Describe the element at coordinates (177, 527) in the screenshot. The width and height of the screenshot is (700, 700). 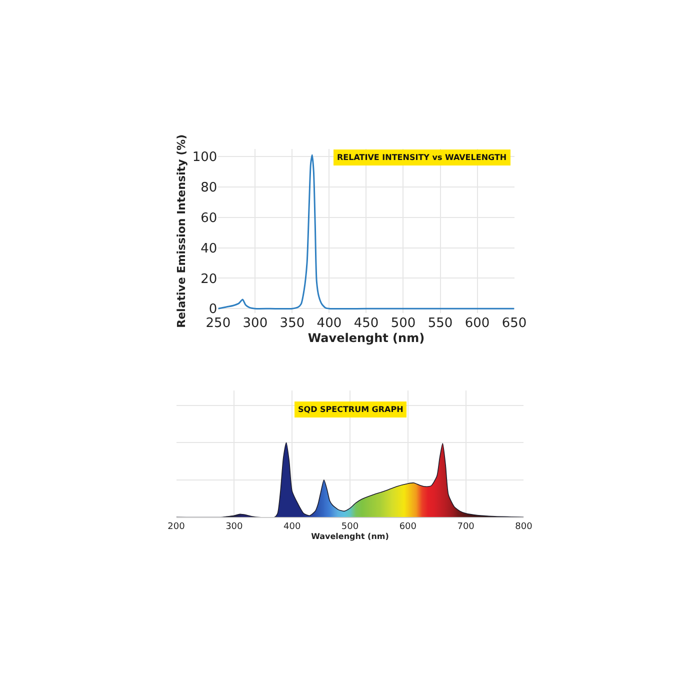
I see `x-tick-label: 200` at that location.